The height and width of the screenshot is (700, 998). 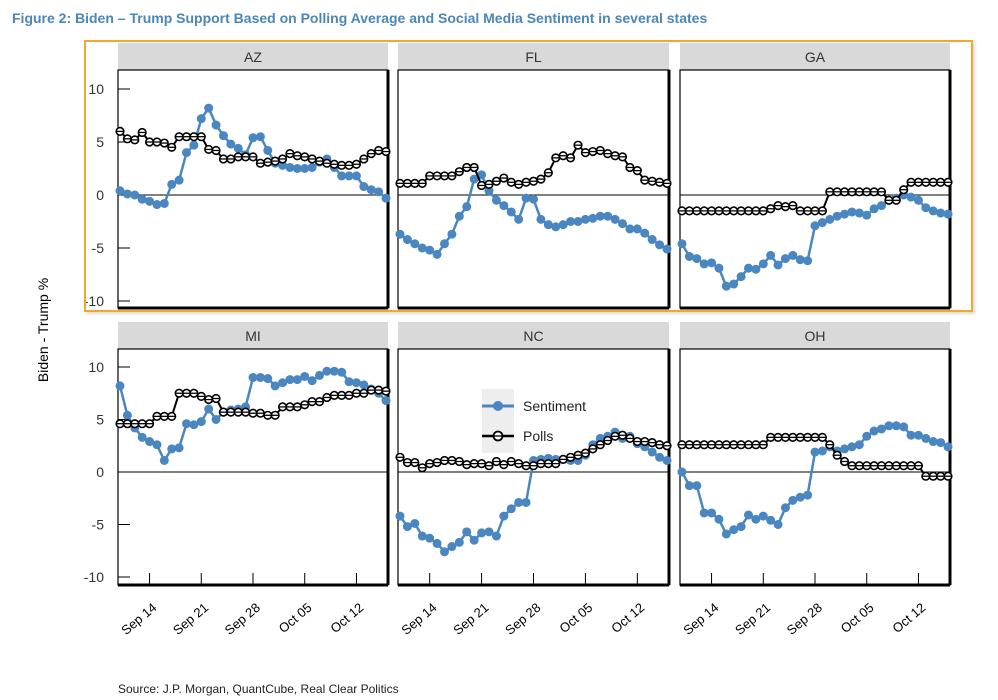 What do you see at coordinates (498, 421) in the screenshot?
I see `legend-key-bg` at bounding box center [498, 421].